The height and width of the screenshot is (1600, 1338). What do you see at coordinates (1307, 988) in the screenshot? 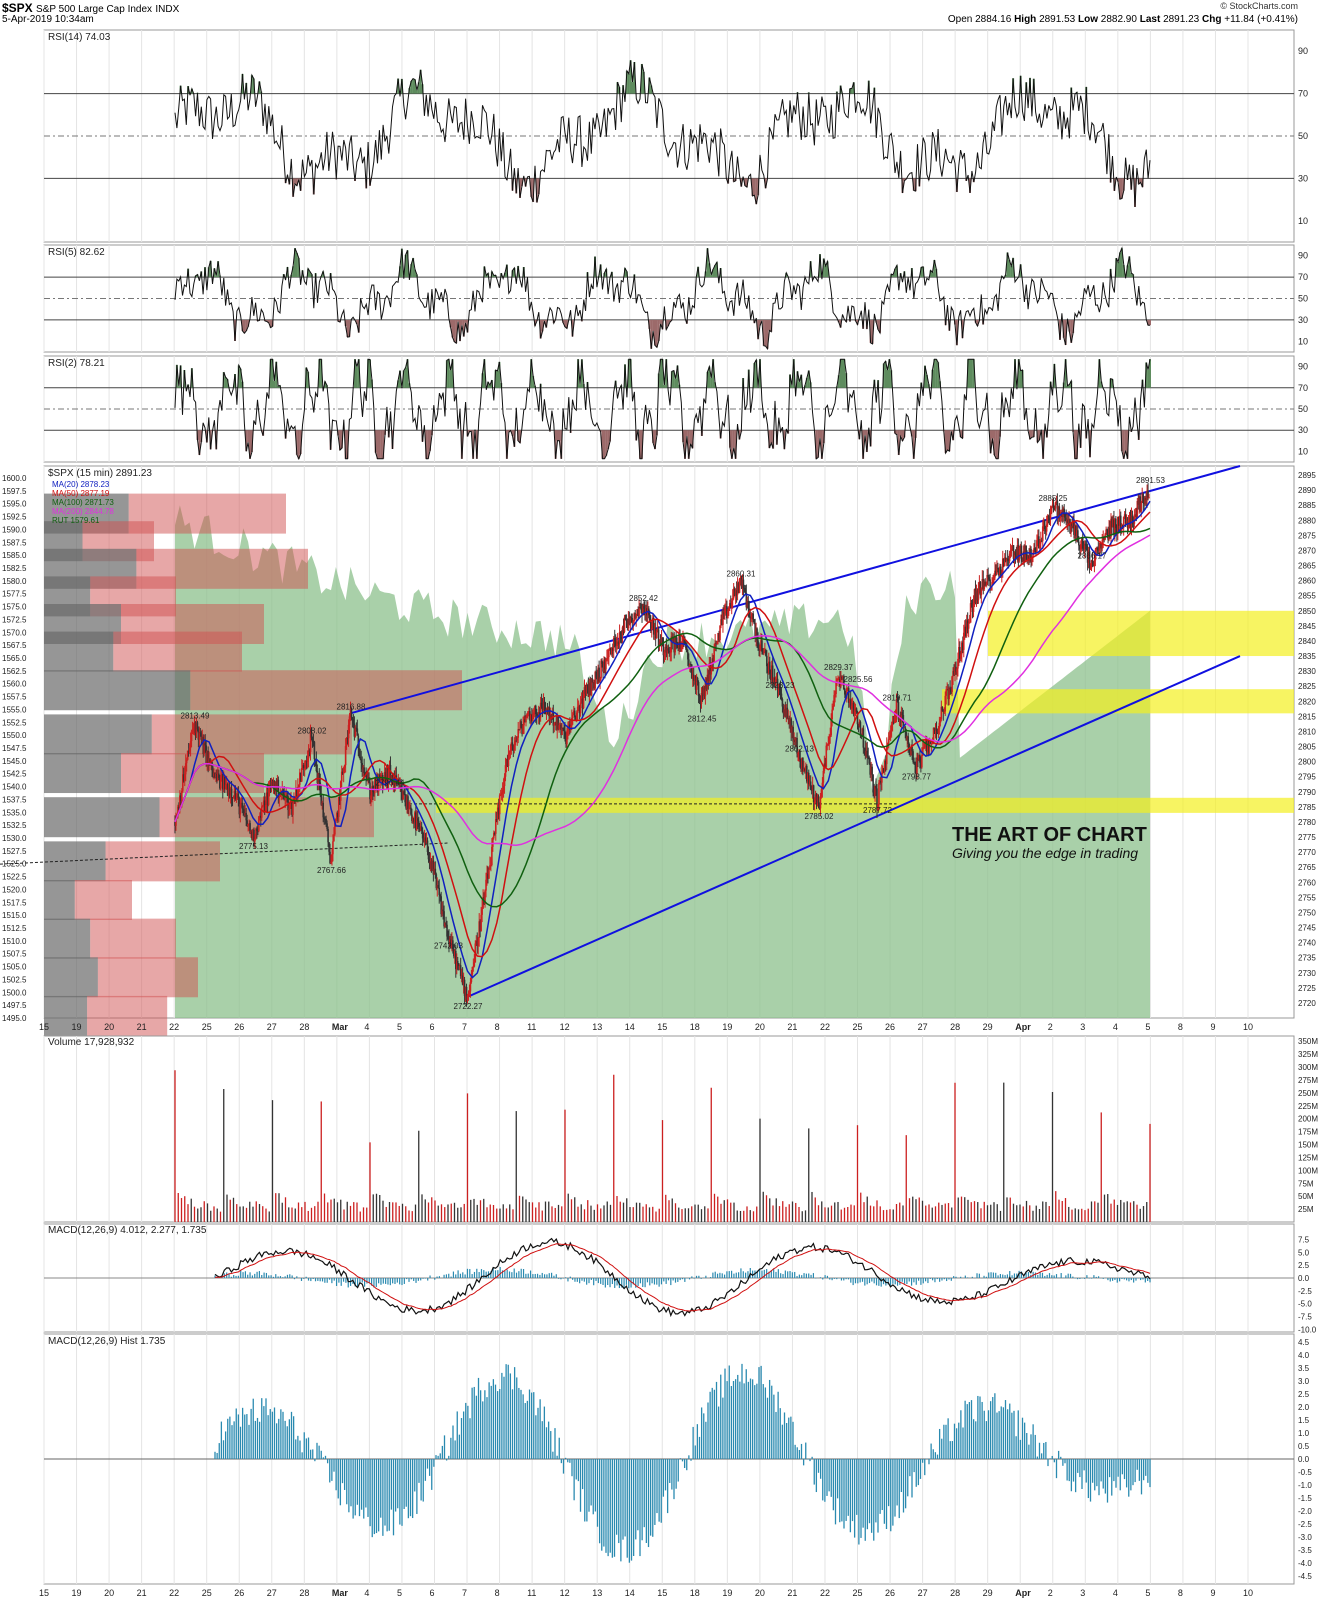
I see `price-tick-right: 2725` at bounding box center [1307, 988].